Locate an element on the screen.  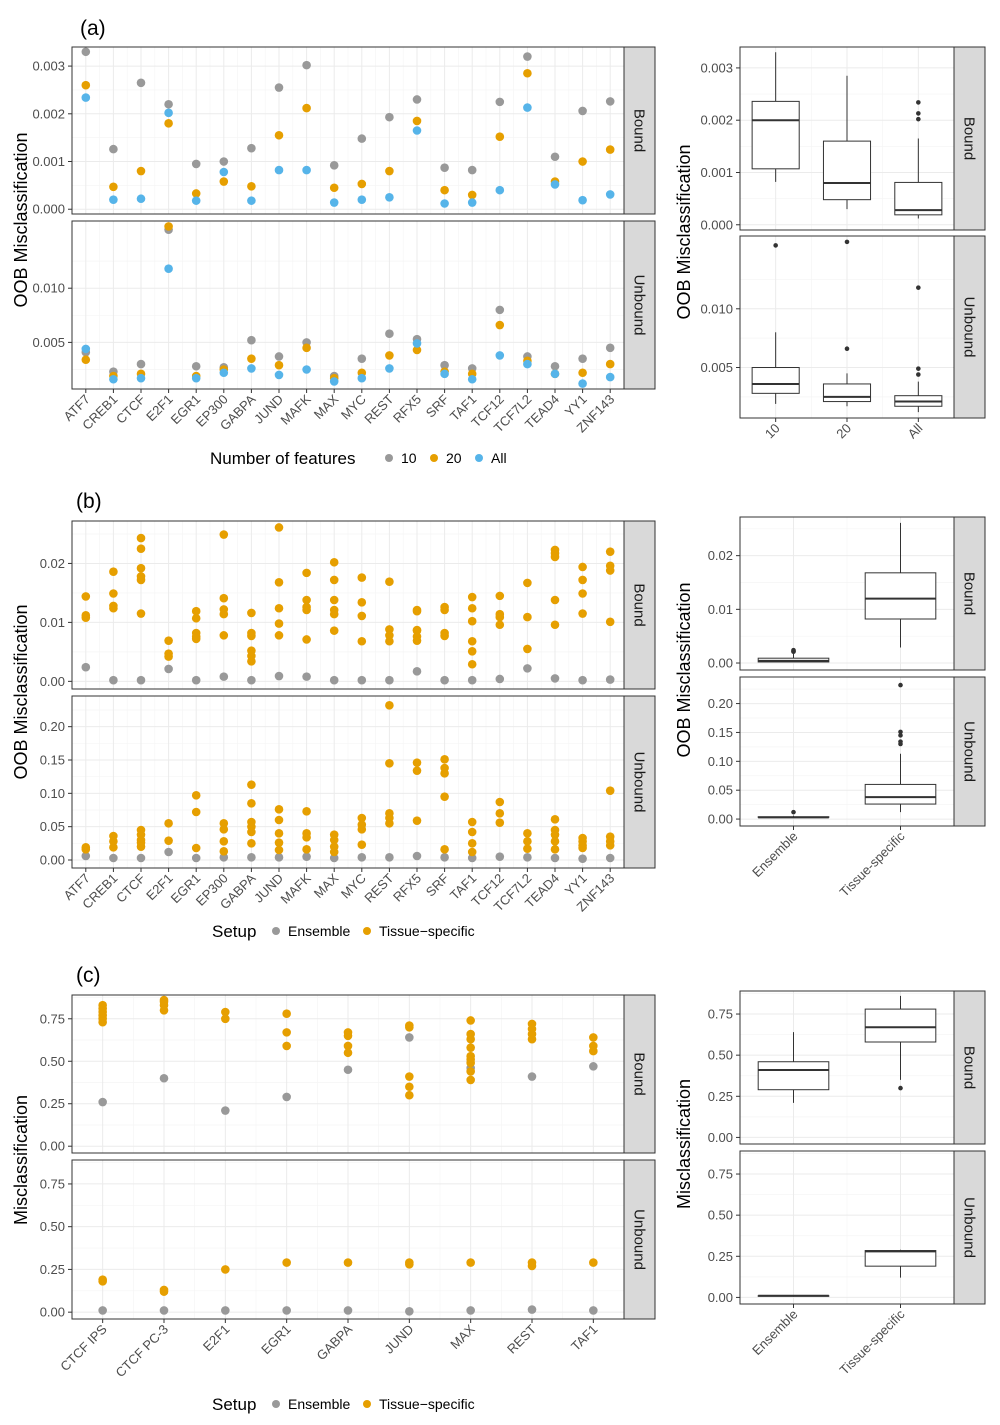
x-tick-label: E2F1 is located at coordinates (216, 1338).